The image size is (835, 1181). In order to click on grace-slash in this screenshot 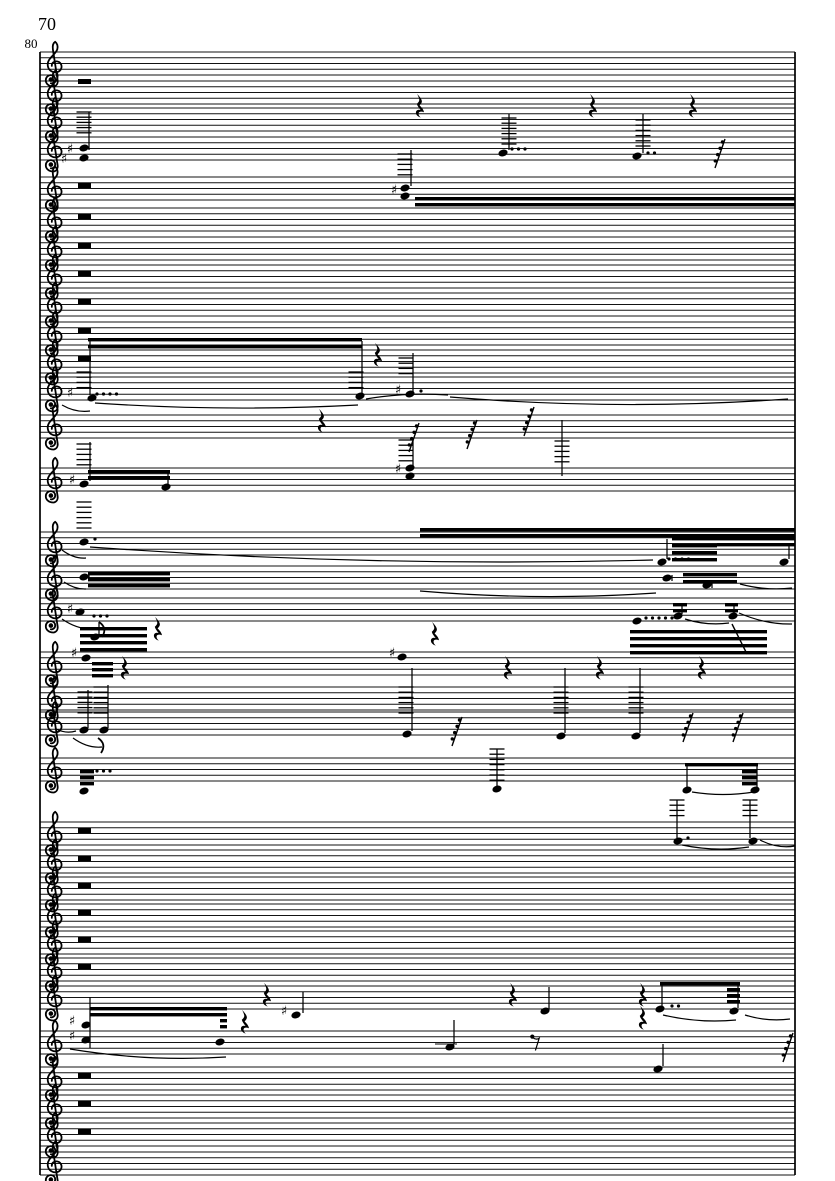, I will do `click(739, 639)`.